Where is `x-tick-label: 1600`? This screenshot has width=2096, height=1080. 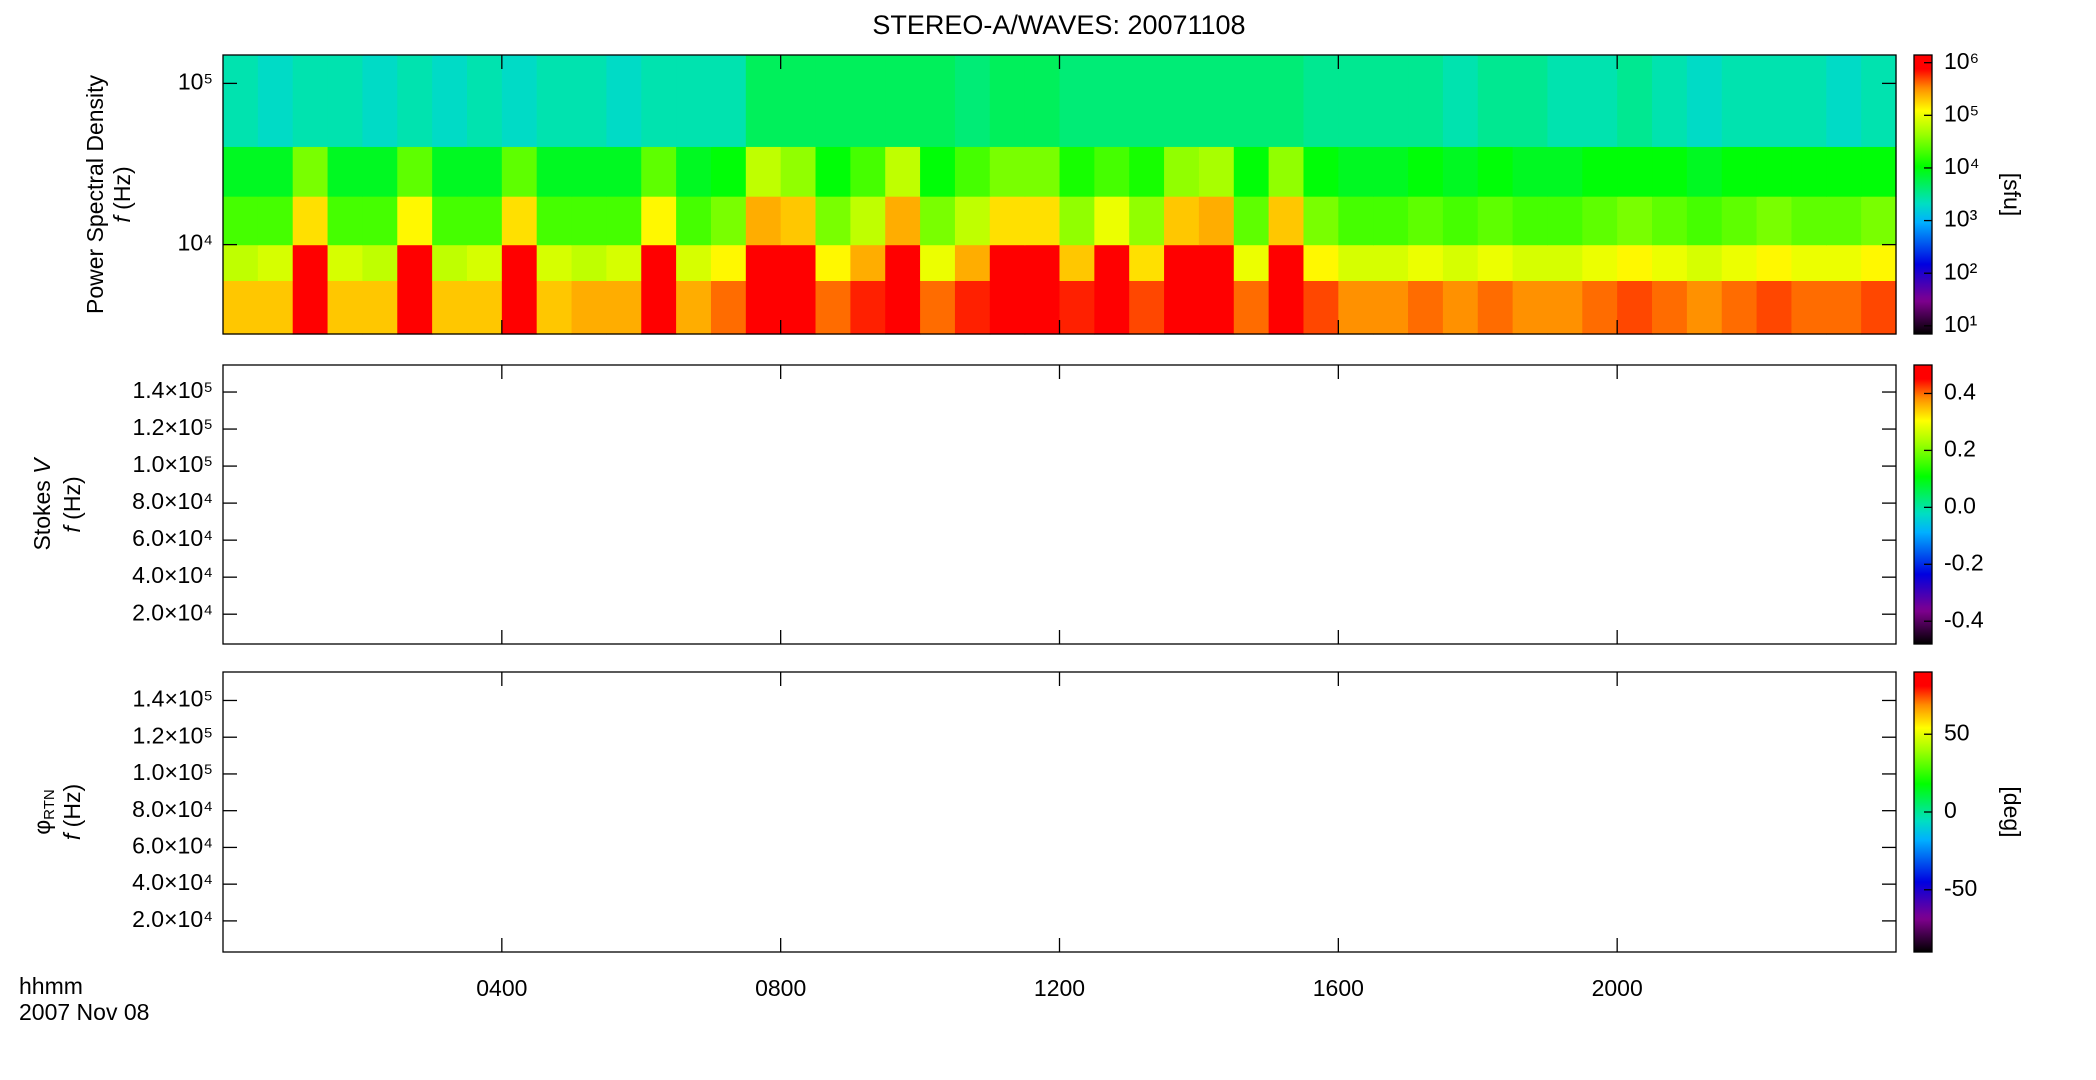
x-tick-label: 1600 is located at coordinates (1338, 988).